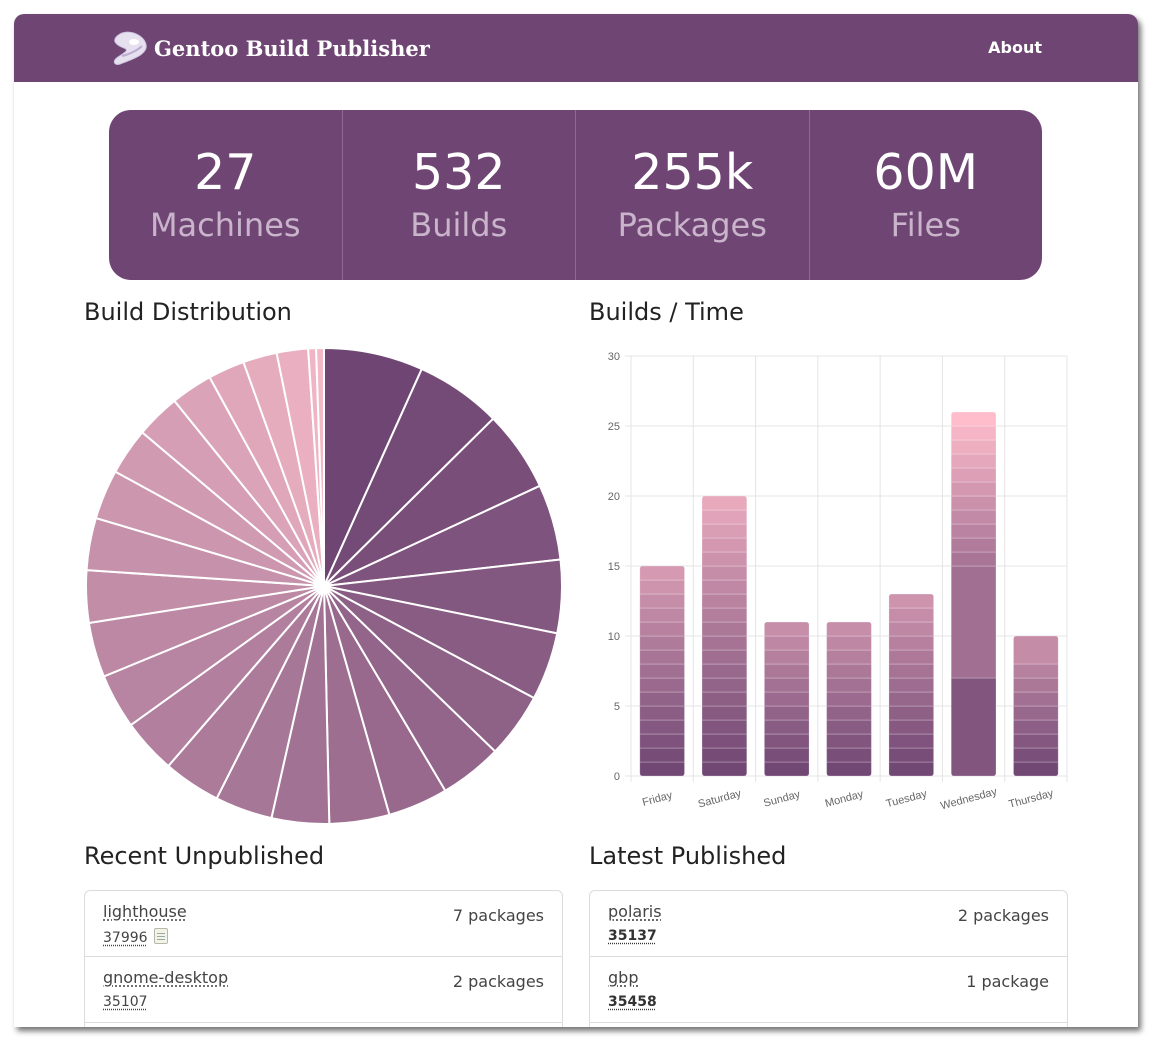 Image resolution: width=1167 pixels, height=1057 pixels. I want to click on machine-link: gbp, so click(623, 977).